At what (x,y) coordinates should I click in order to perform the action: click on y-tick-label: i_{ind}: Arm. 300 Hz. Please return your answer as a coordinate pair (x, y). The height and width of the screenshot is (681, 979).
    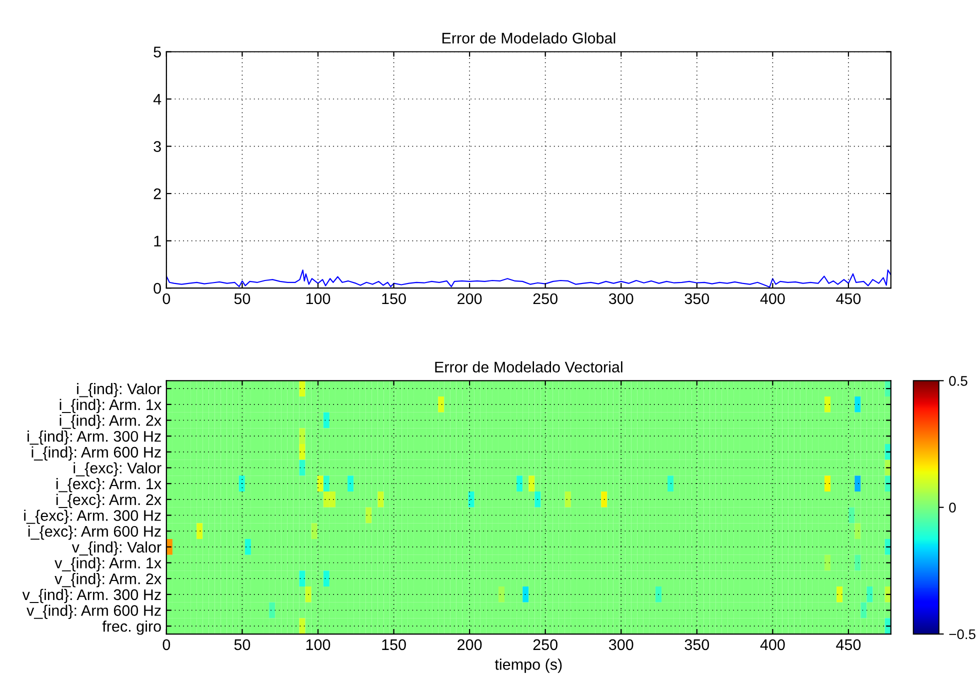
    Looking at the image, I should click on (94, 437).